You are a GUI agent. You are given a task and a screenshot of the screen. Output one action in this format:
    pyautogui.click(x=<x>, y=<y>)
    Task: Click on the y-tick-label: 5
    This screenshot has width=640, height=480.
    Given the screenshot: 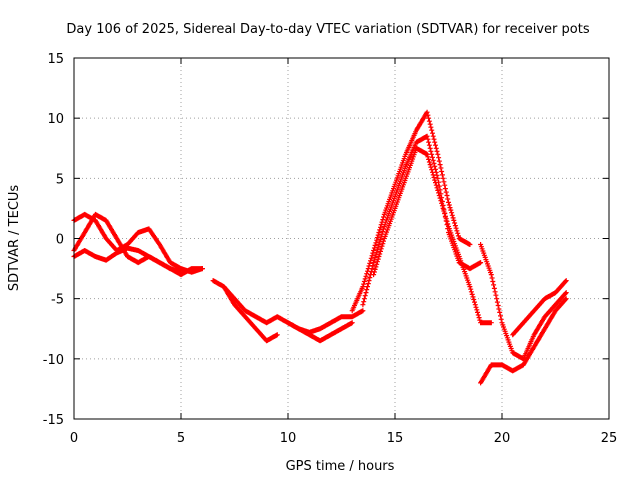 What is the action you would take?
    pyautogui.click(x=60, y=179)
    